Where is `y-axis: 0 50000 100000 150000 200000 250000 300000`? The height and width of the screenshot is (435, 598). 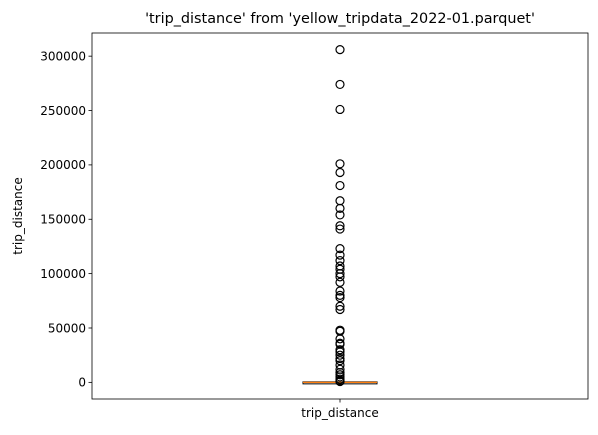
y-axis: 0 50000 100000 150000 200000 250000 300000 is located at coordinates (66, 219).